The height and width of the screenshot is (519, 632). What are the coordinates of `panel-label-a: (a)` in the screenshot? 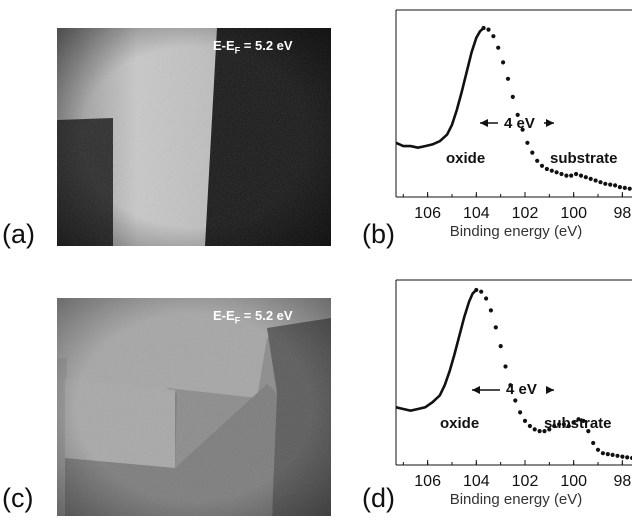 It's located at (18, 234).